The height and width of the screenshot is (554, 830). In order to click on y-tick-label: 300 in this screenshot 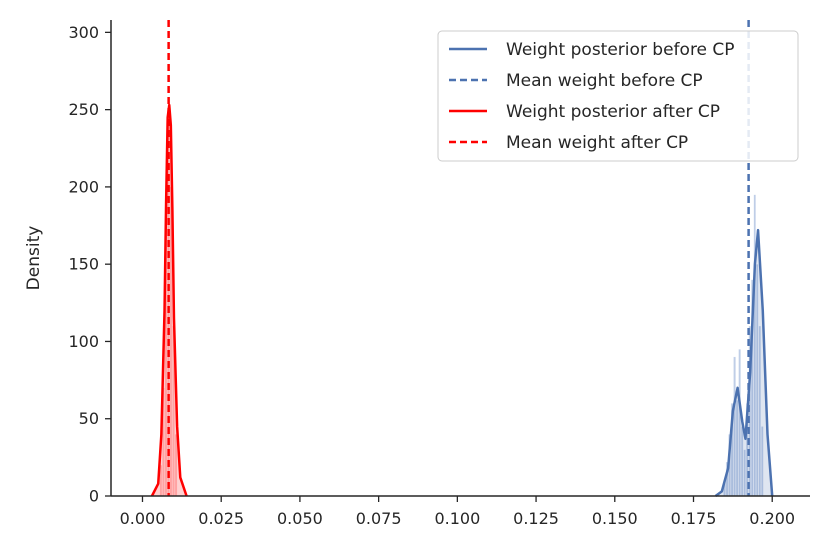, I will do `click(83, 32)`.